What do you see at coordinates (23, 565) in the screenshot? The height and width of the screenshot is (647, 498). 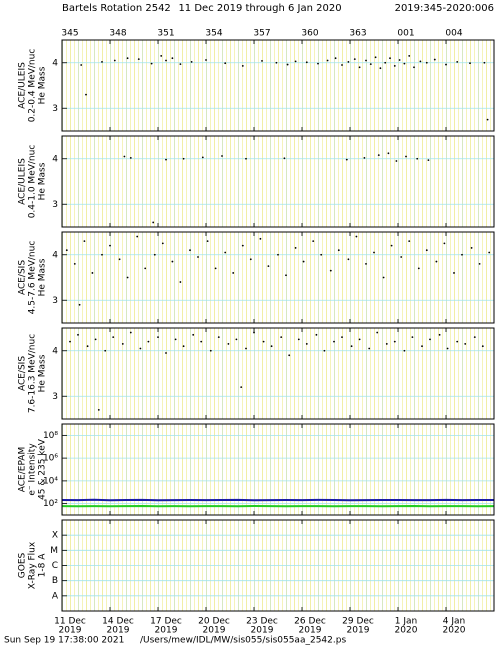 I see `y-axis-label: GOES` at bounding box center [23, 565].